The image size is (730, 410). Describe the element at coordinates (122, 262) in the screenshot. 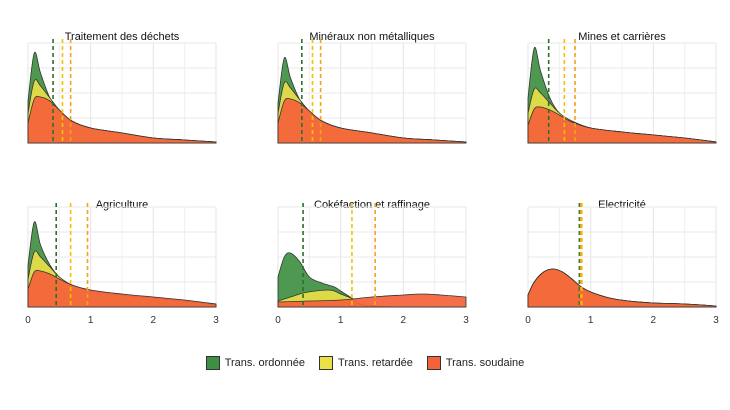

I see `panel-agriculture: Agriculture 0 1 2 3` at that location.